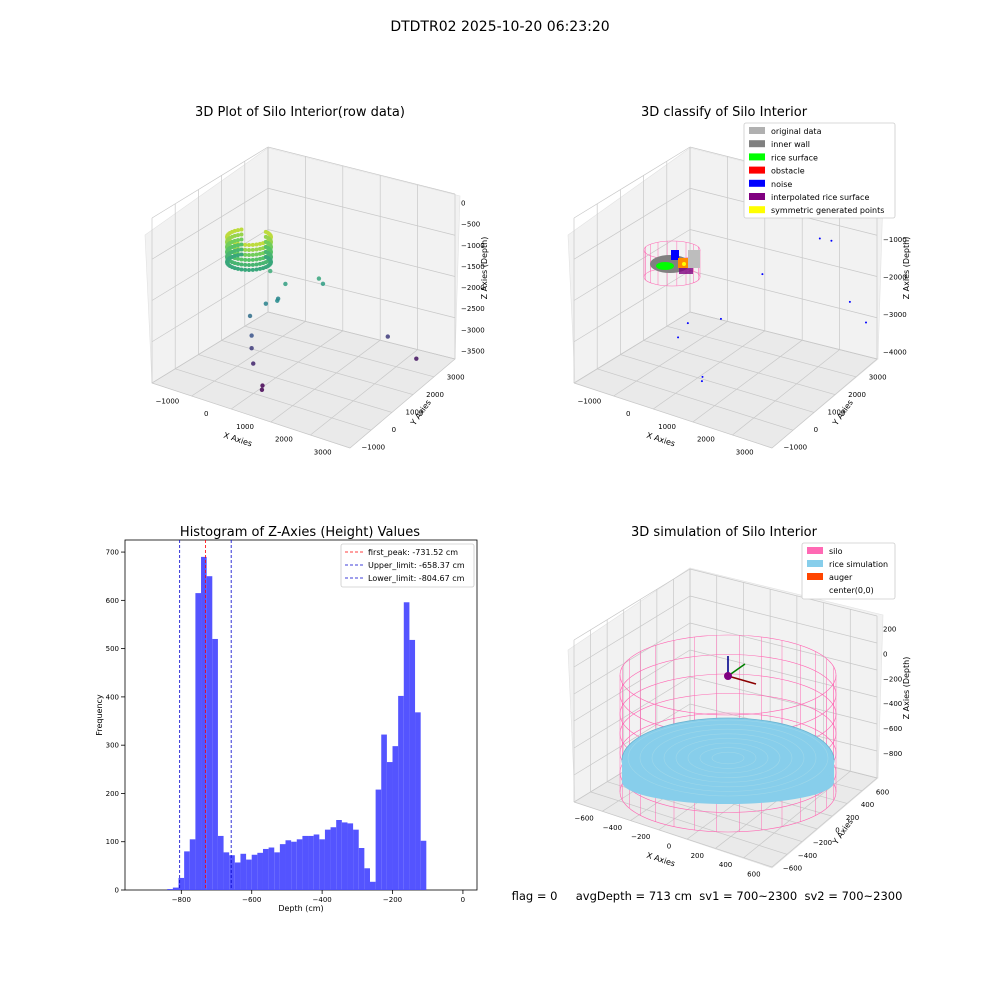 Image resolution: width=1000 pixels, height=1000 pixels. I want to click on raw-plot-x-label: X Axies, so click(237, 440).